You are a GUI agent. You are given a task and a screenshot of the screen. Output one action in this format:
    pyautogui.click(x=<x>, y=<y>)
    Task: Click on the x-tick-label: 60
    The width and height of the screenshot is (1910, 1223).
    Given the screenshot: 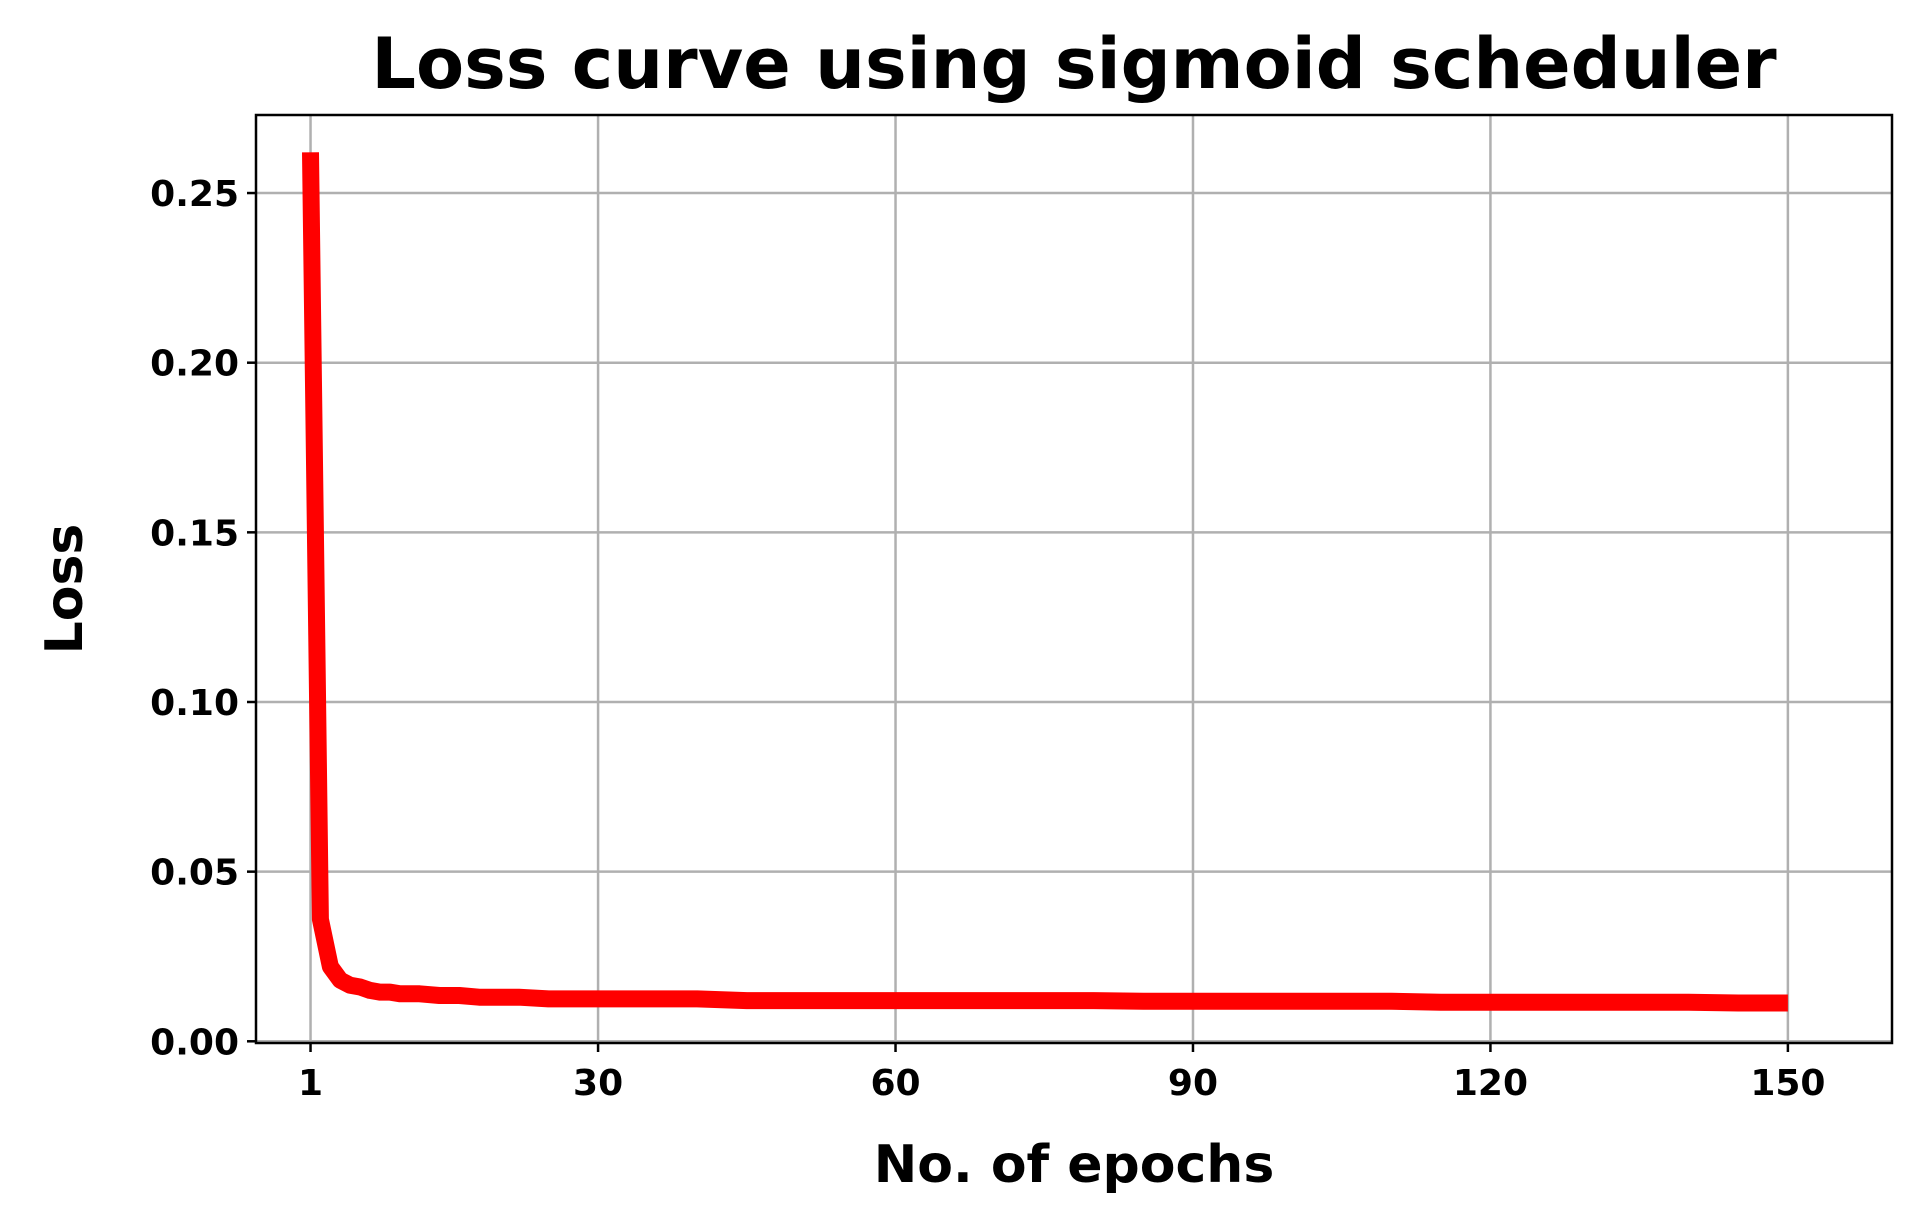 What is the action you would take?
    pyautogui.click(x=895, y=1083)
    